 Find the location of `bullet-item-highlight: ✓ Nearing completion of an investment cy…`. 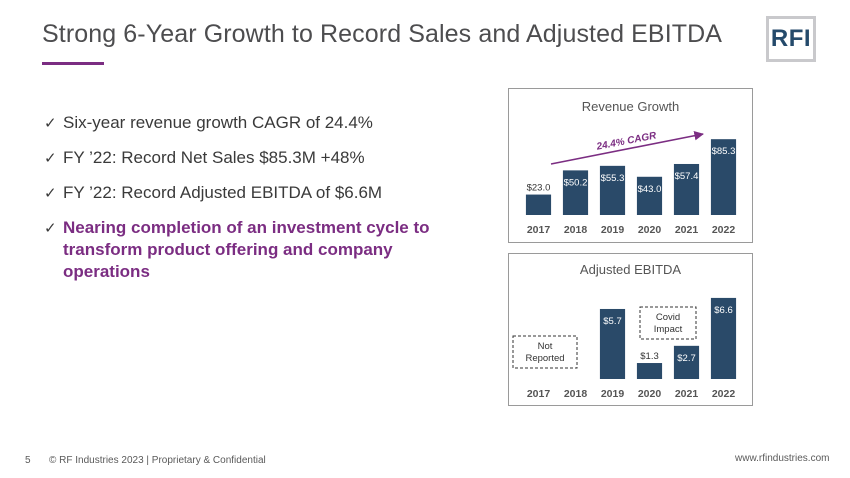

bullet-item-highlight: ✓ Nearing completion of an investment cy… is located at coordinates (264, 250).